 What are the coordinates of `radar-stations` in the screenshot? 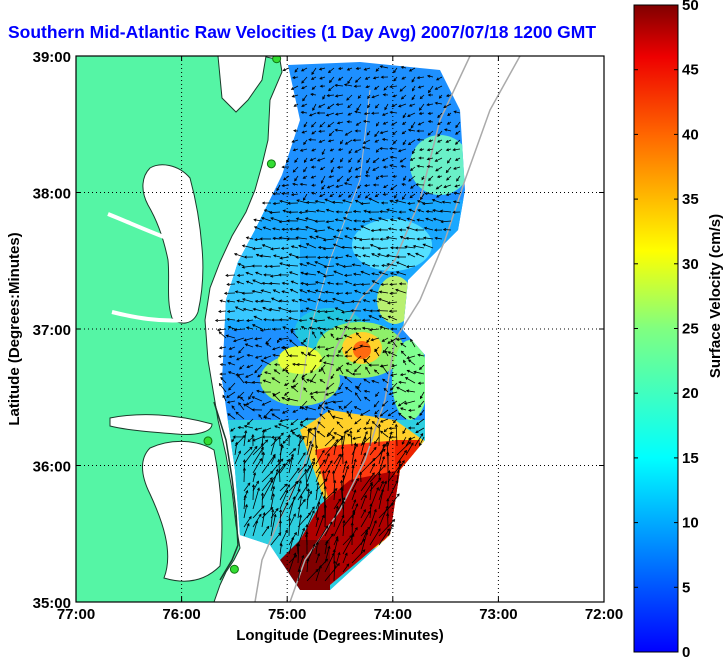 It's located at (242, 315).